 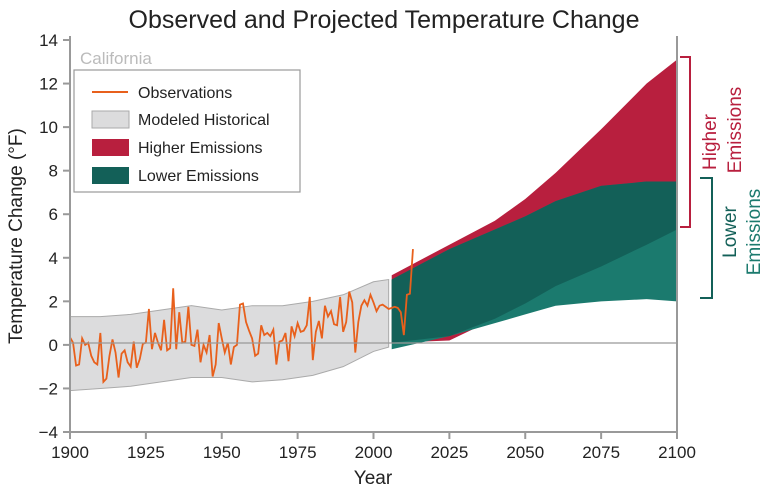 I want to click on lower-annotation-line2: Emissions, so click(x=754, y=232).